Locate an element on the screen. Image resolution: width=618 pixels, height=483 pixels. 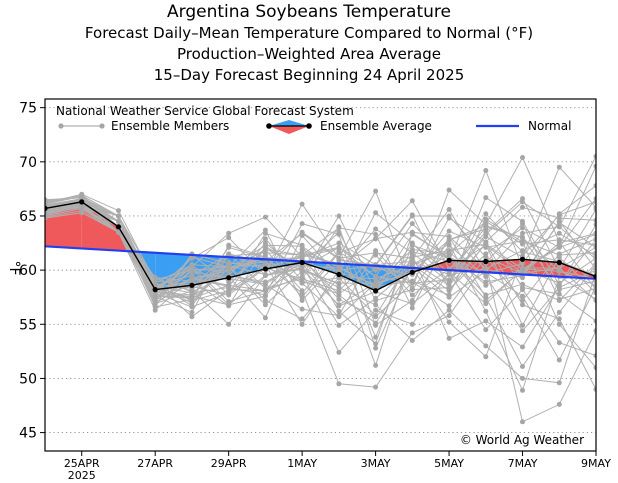
y-tick-label: 70 is located at coordinates (28, 163).